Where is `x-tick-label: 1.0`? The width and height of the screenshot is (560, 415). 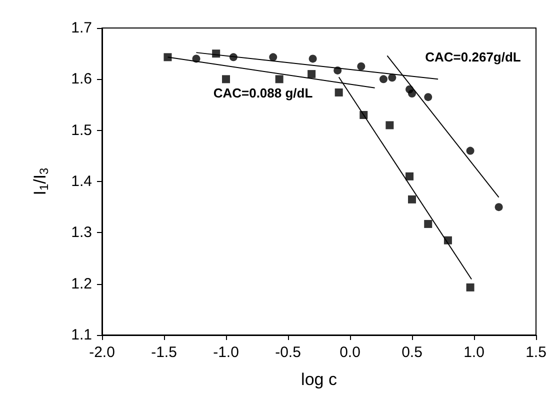 x-tick-label: 1.0 is located at coordinates (474, 352).